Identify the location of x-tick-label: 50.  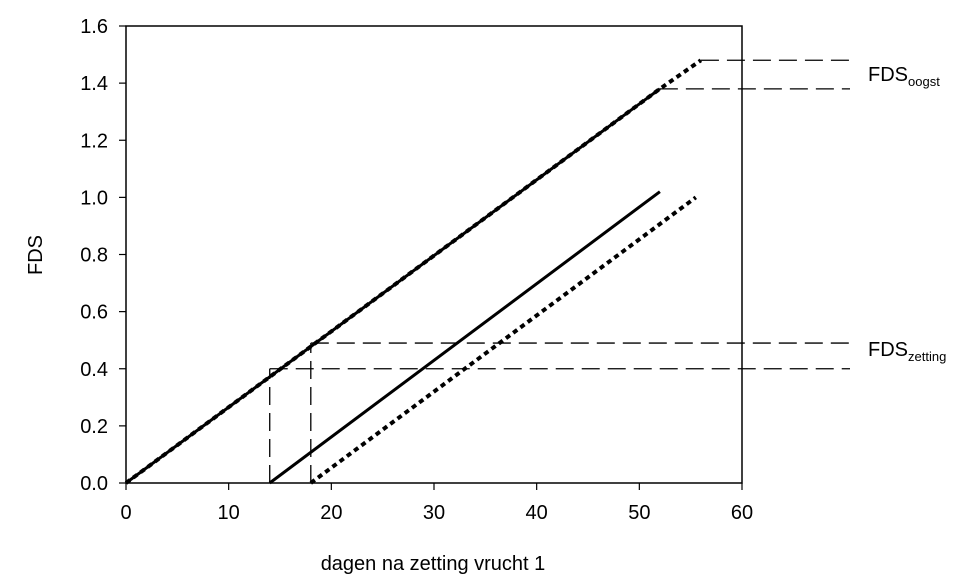
(639, 513).